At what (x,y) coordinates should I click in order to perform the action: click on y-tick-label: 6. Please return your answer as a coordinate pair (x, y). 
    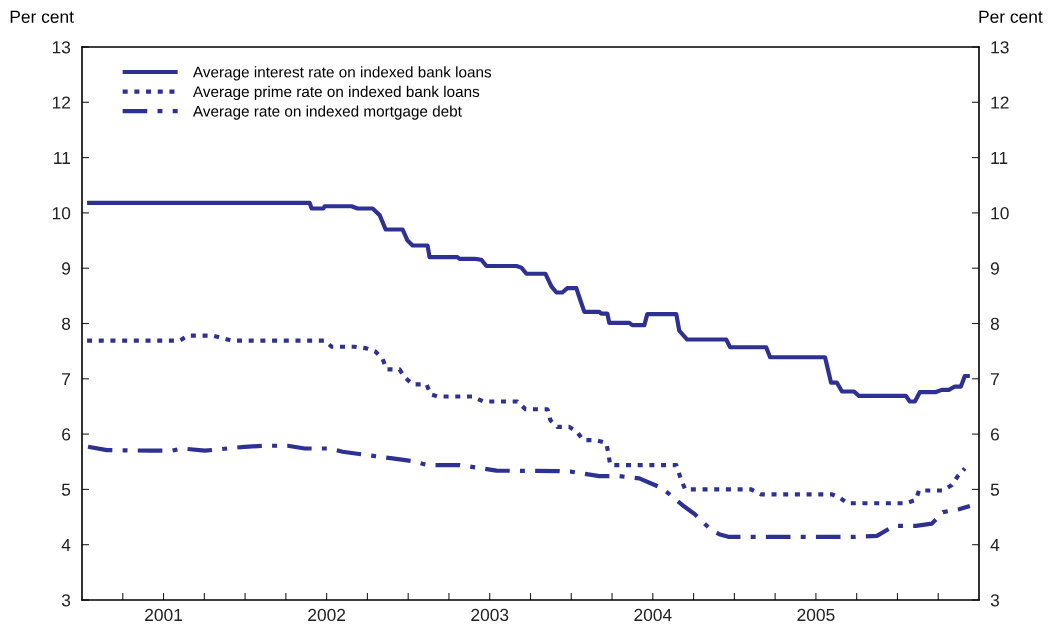
    Looking at the image, I should click on (66, 434).